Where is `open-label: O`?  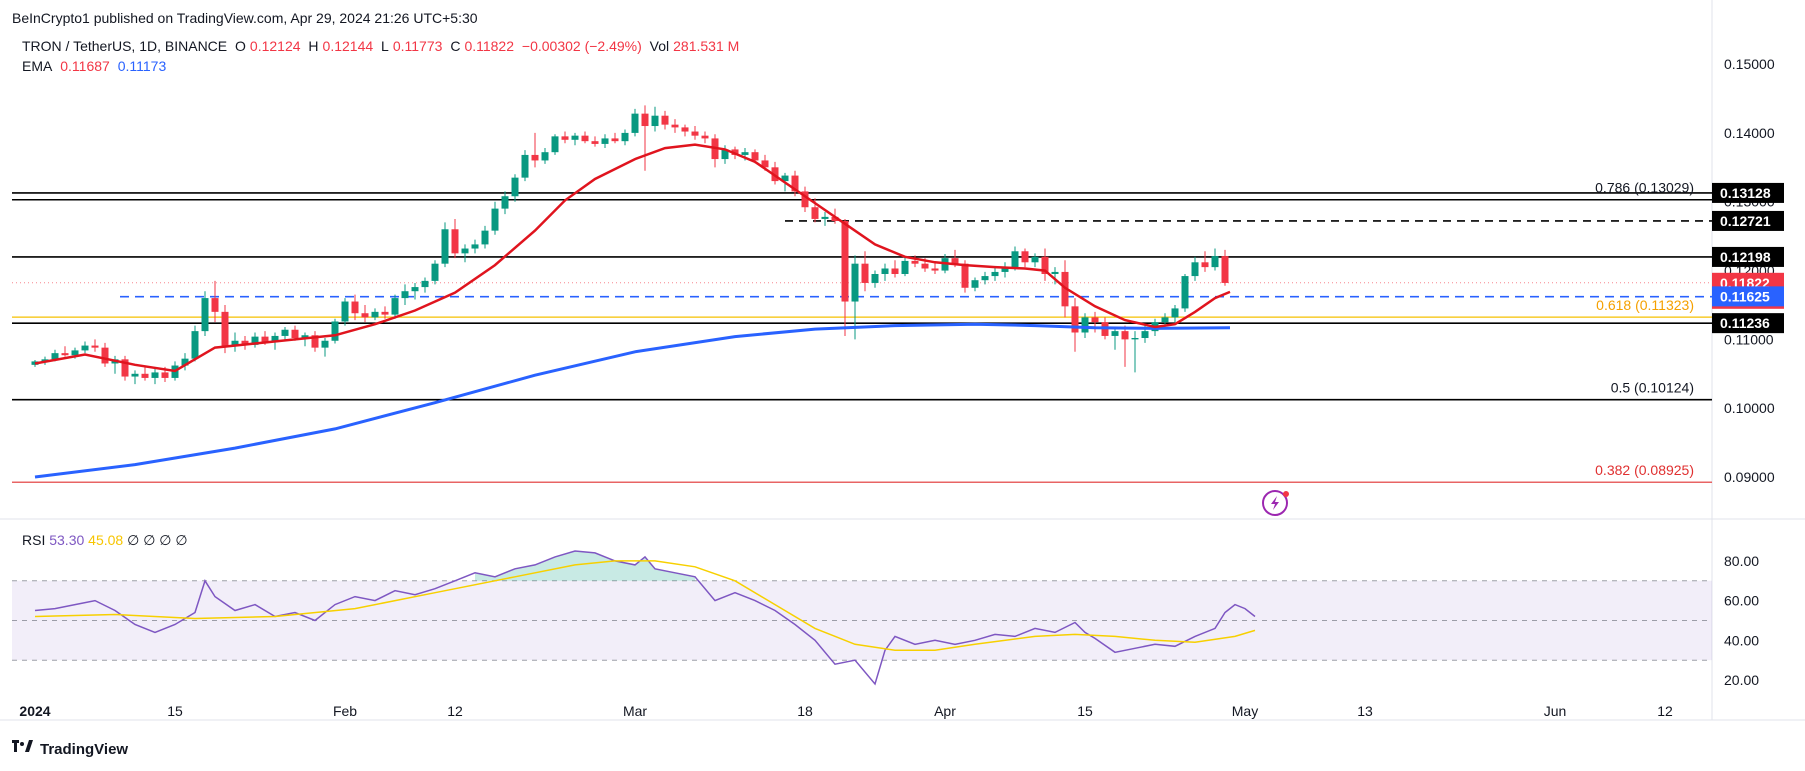
open-label: O is located at coordinates (240, 46).